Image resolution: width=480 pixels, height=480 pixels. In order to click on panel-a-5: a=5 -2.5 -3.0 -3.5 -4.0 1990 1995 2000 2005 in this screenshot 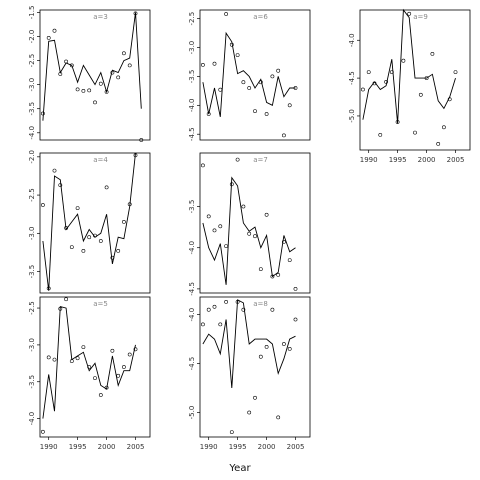, I will do `click(89, 373)`.